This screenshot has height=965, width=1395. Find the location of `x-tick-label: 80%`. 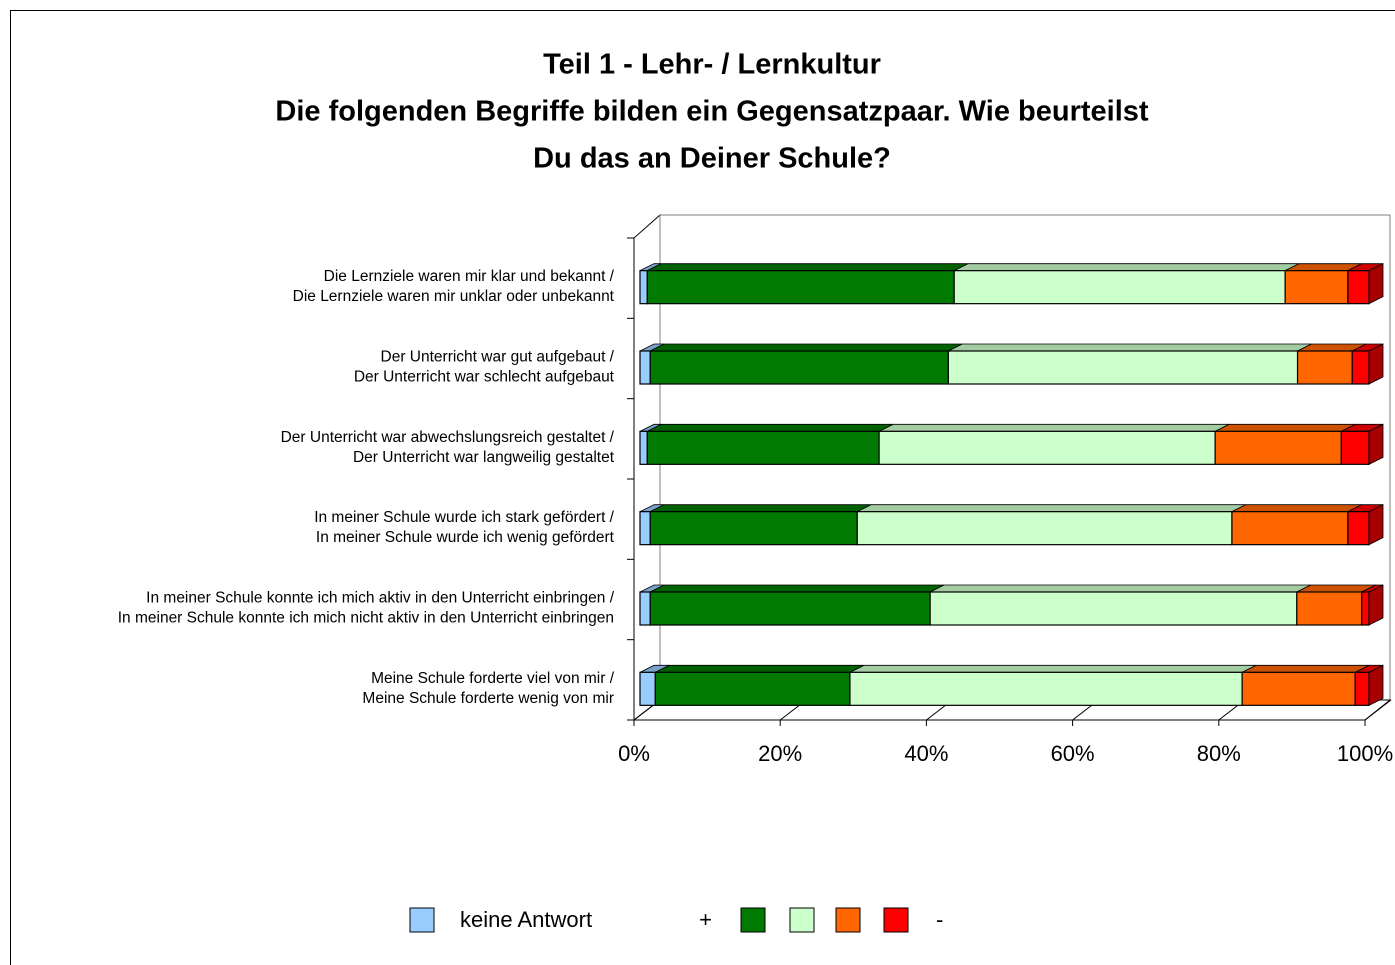

x-tick-label: 80% is located at coordinates (1219, 753).